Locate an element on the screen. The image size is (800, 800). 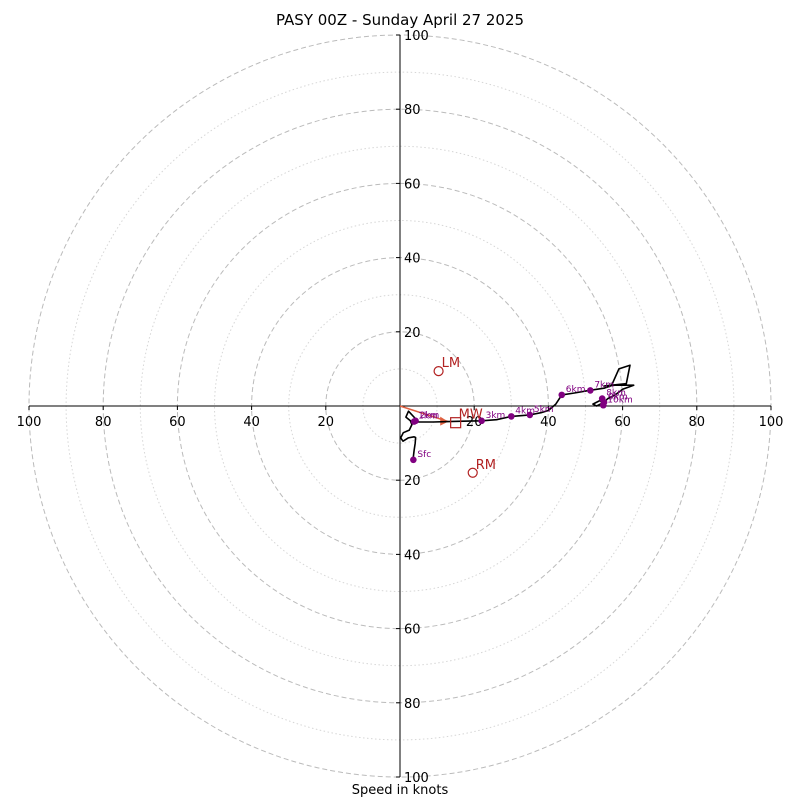
height-label-9km: 9km is located at coordinates (618, 397).